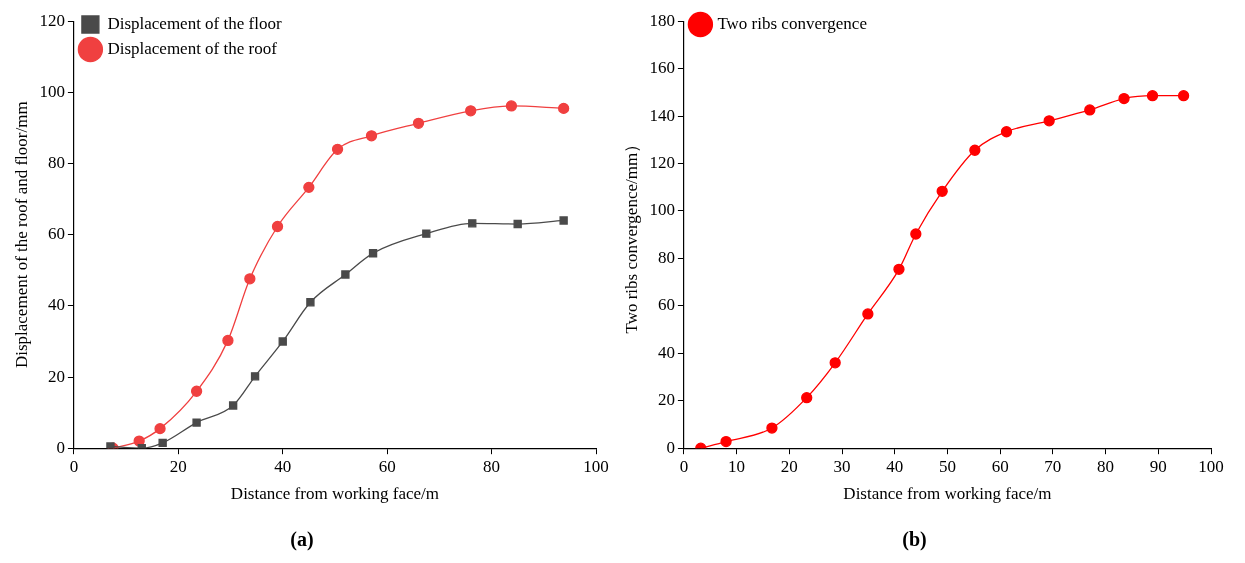 This screenshot has width=1245, height=563. Describe the element at coordinates (1158, 466) in the screenshot. I see `x-tick-label: 90` at that location.